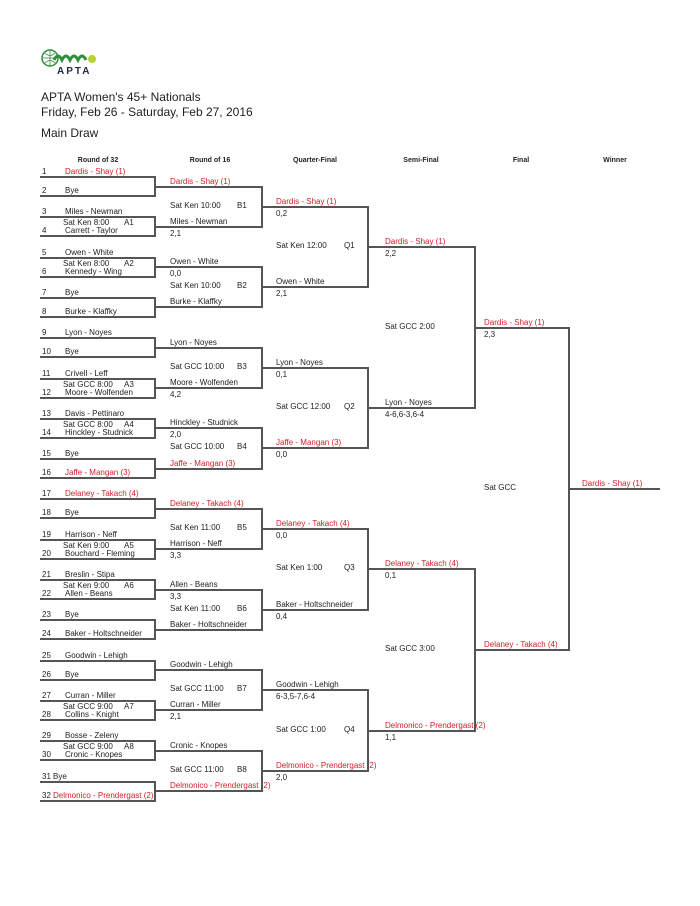  What do you see at coordinates (88, 333) in the screenshot?
I see `r32-team-name: Lyon - Noyes` at bounding box center [88, 333].